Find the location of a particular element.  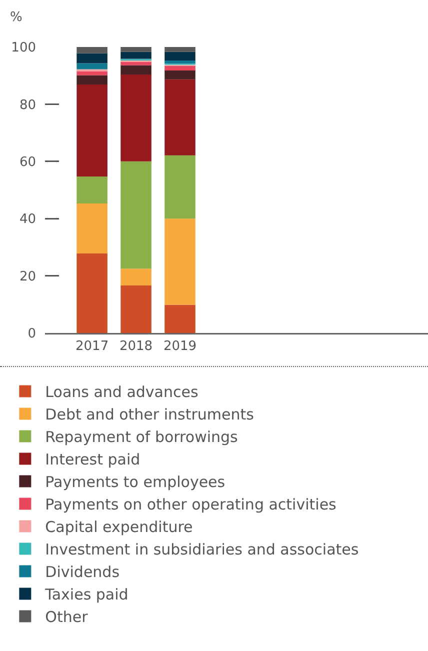

y-tick-label: 100 is located at coordinates (23, 48).